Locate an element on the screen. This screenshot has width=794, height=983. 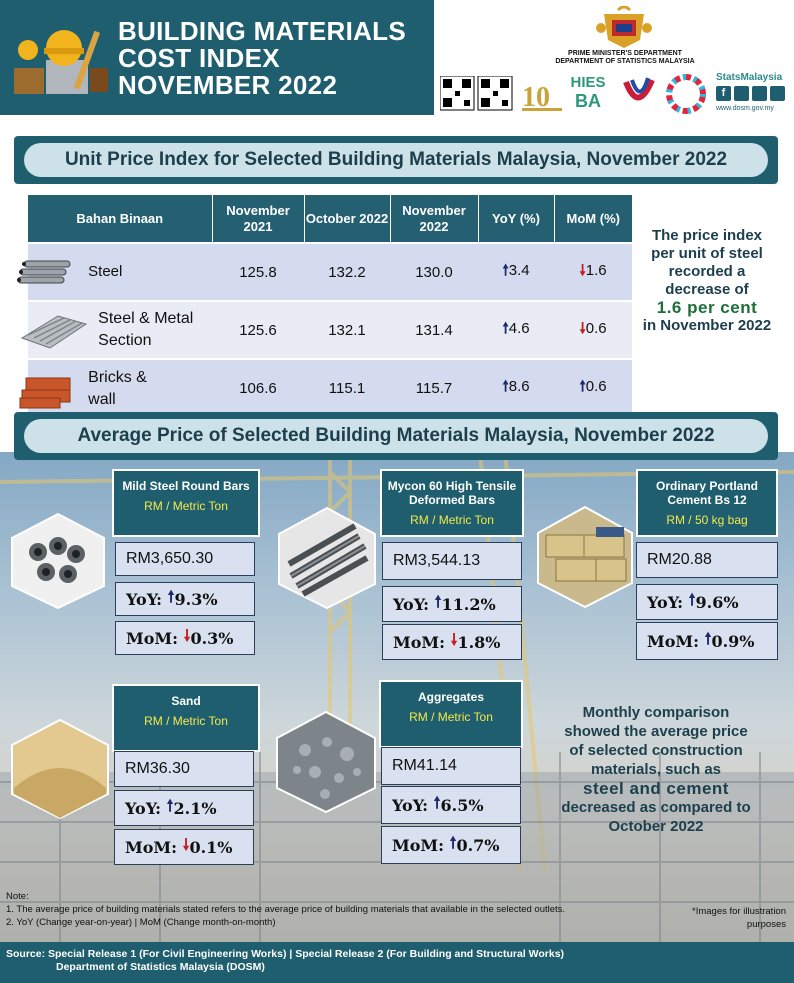
metal-sheet-icon is located at coordinates (54, 332).